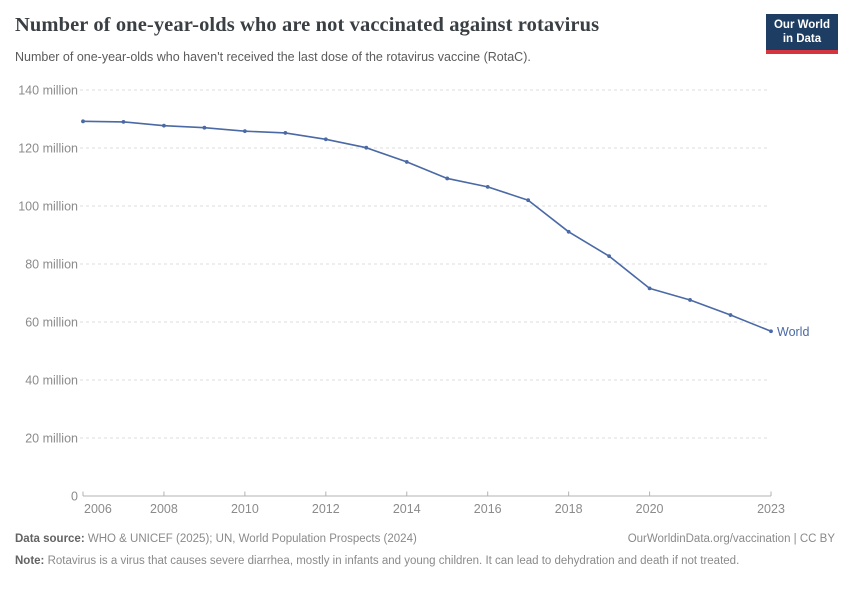 This screenshot has height=600, width=850. What do you see at coordinates (51, 439) in the screenshot?
I see `y-axis-tick-label: 20 million` at bounding box center [51, 439].